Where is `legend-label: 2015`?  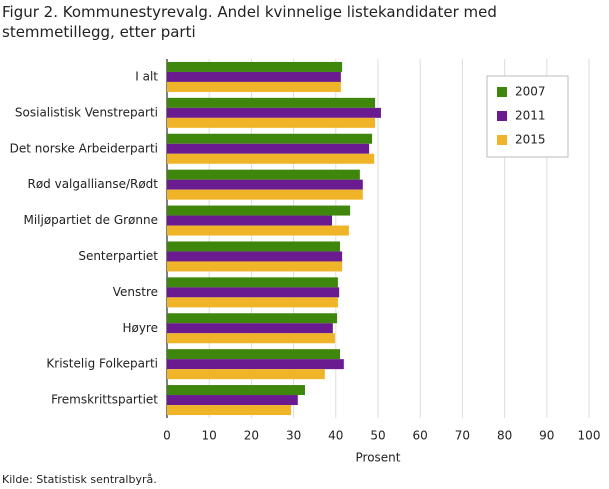
legend-label: 2015 is located at coordinates (530, 140).